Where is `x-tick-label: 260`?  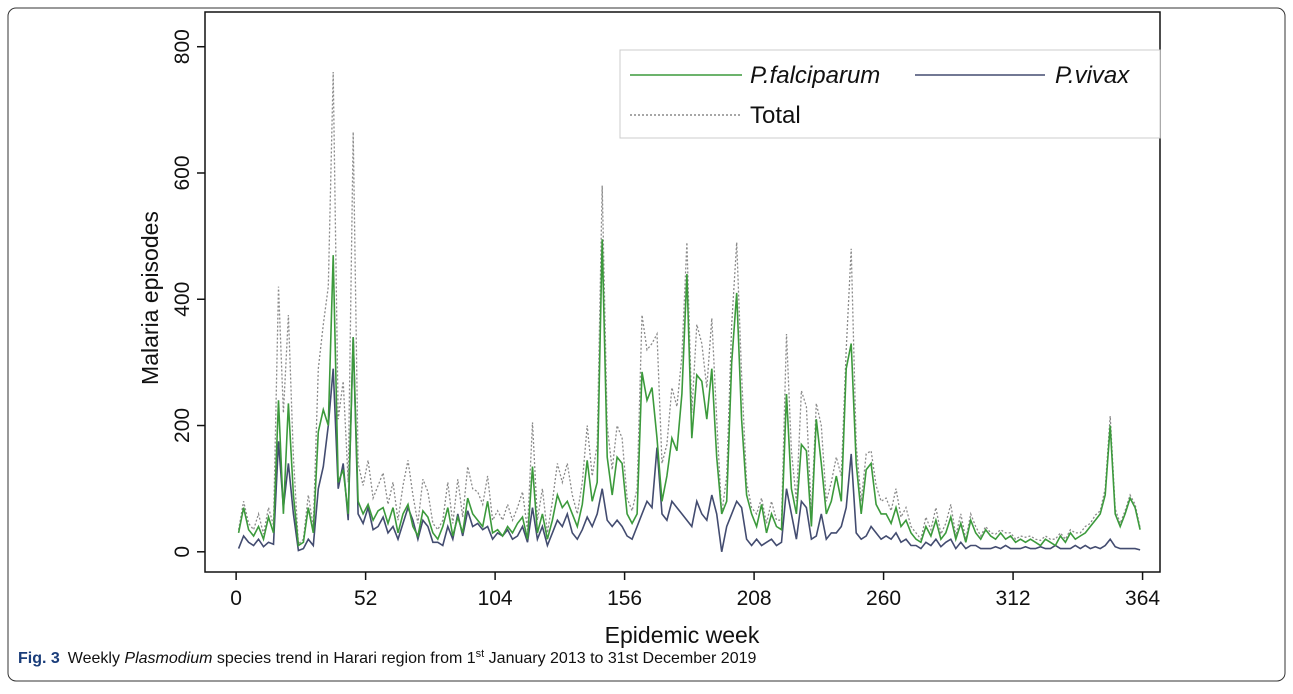 x-tick-label: 260 is located at coordinates (883, 598).